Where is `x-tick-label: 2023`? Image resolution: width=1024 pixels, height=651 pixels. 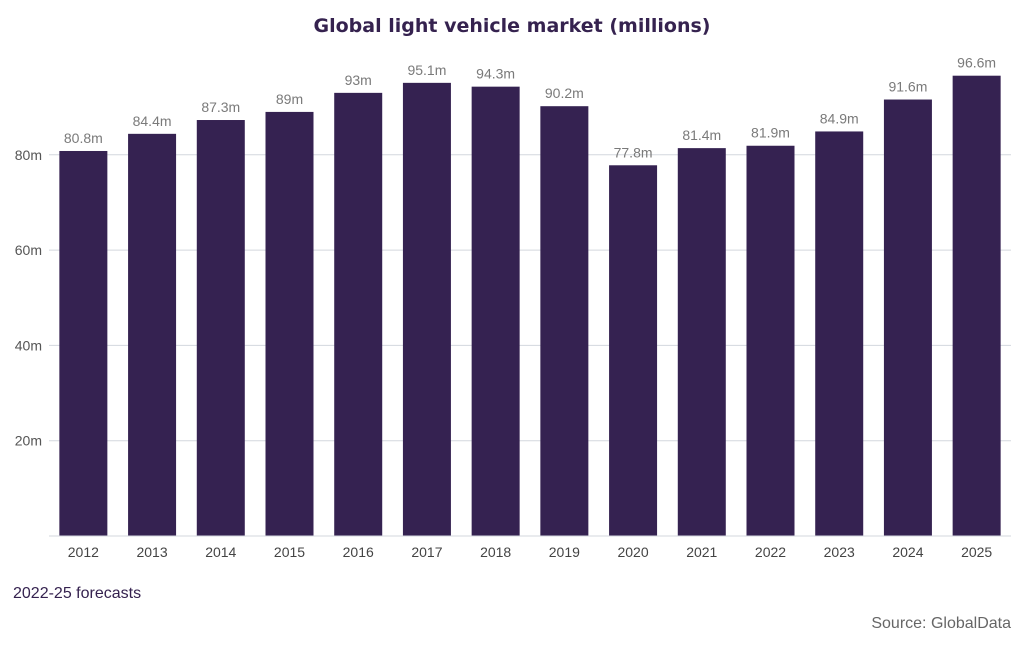 x-tick-label: 2023 is located at coordinates (839, 552).